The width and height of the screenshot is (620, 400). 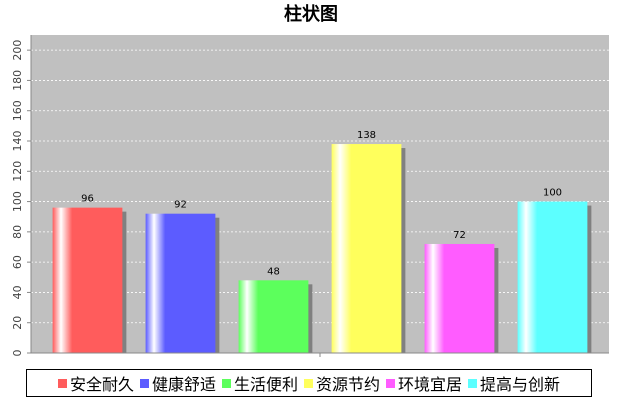 What do you see at coordinates (320, 354) in the screenshot?
I see `x-axis` at bounding box center [320, 354].